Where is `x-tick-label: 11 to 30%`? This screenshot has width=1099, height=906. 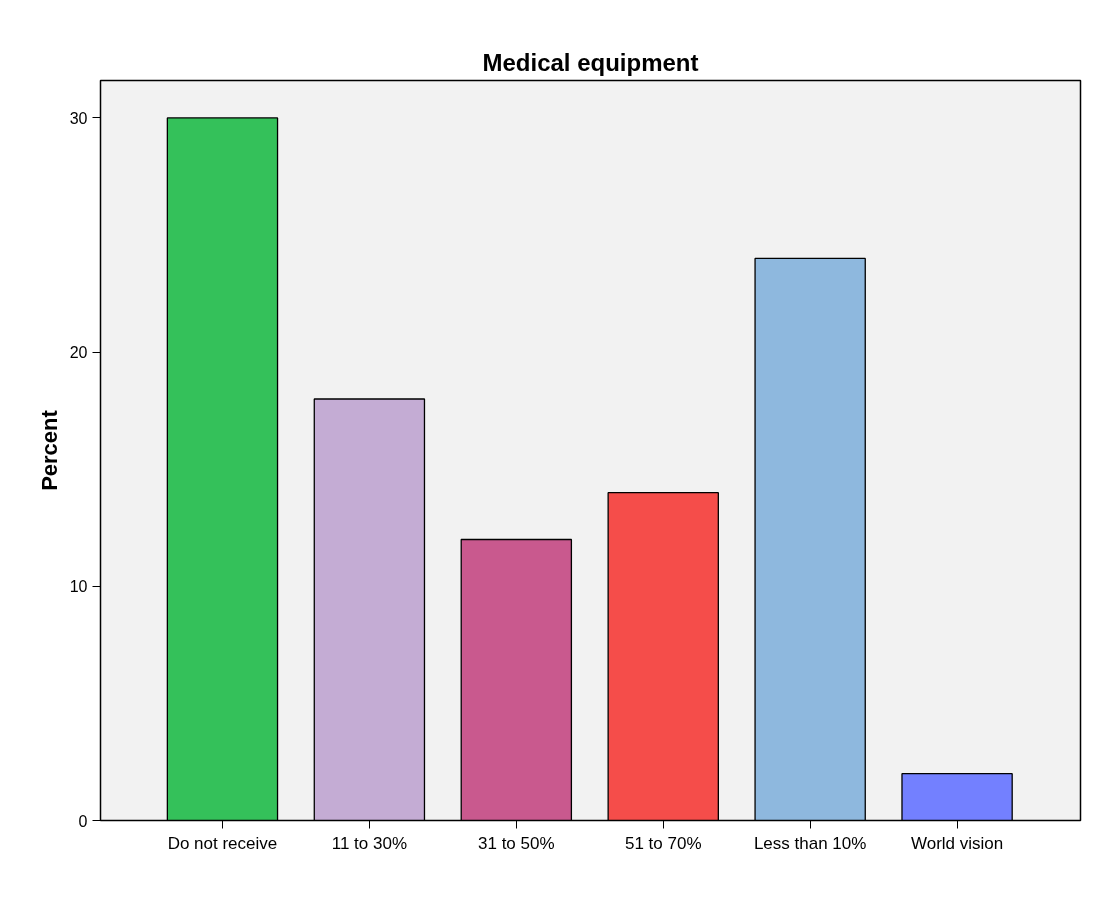
x-tick-label: 11 to 30% is located at coordinates (369, 843).